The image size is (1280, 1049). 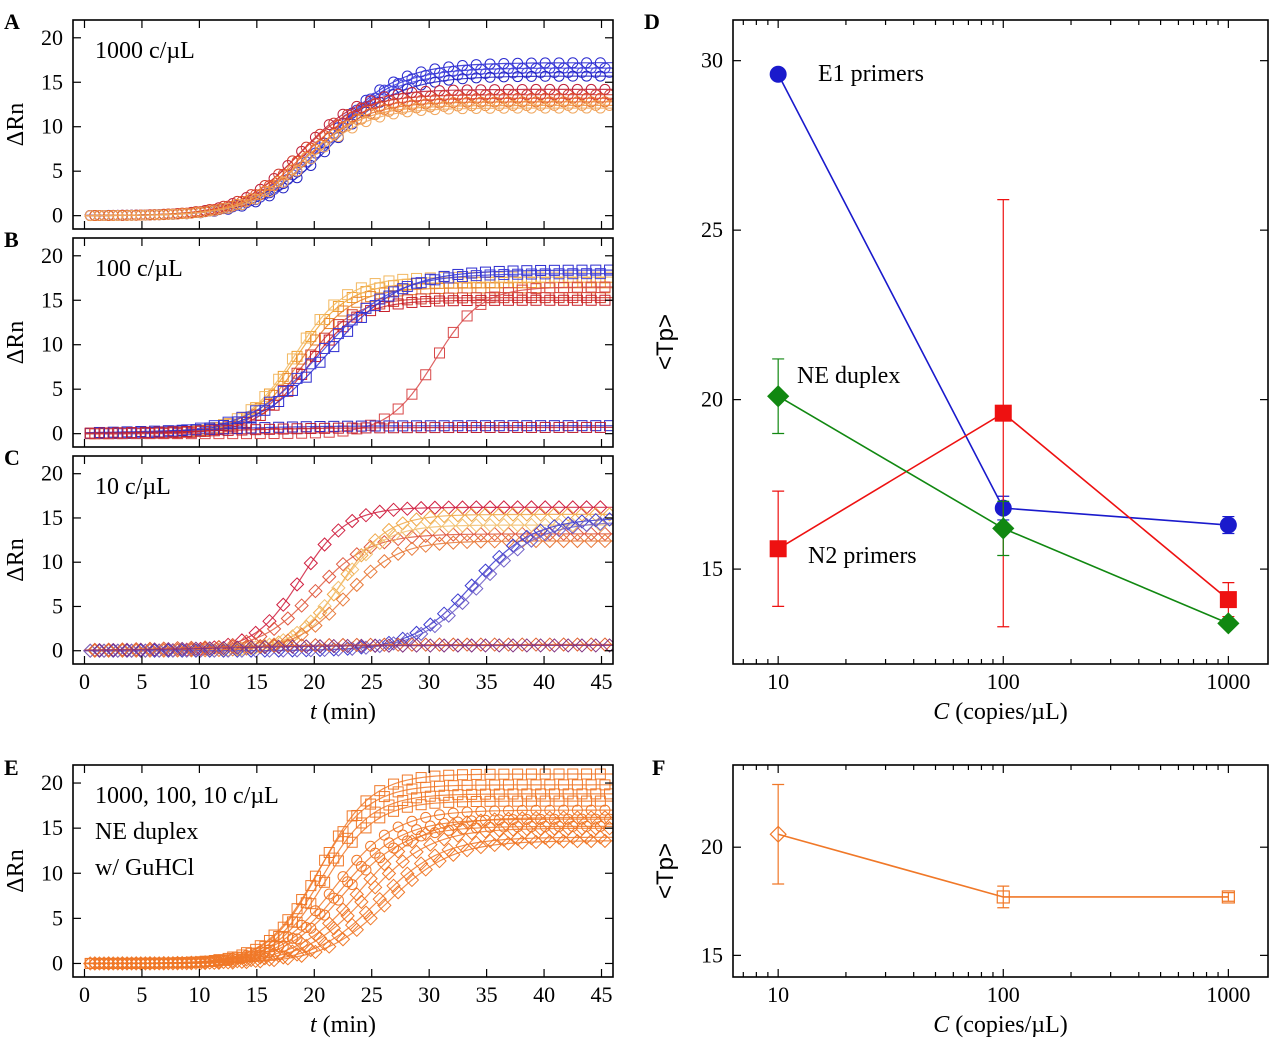 I want to click on y-axis-label: <Tp>, so click(x=665, y=342).